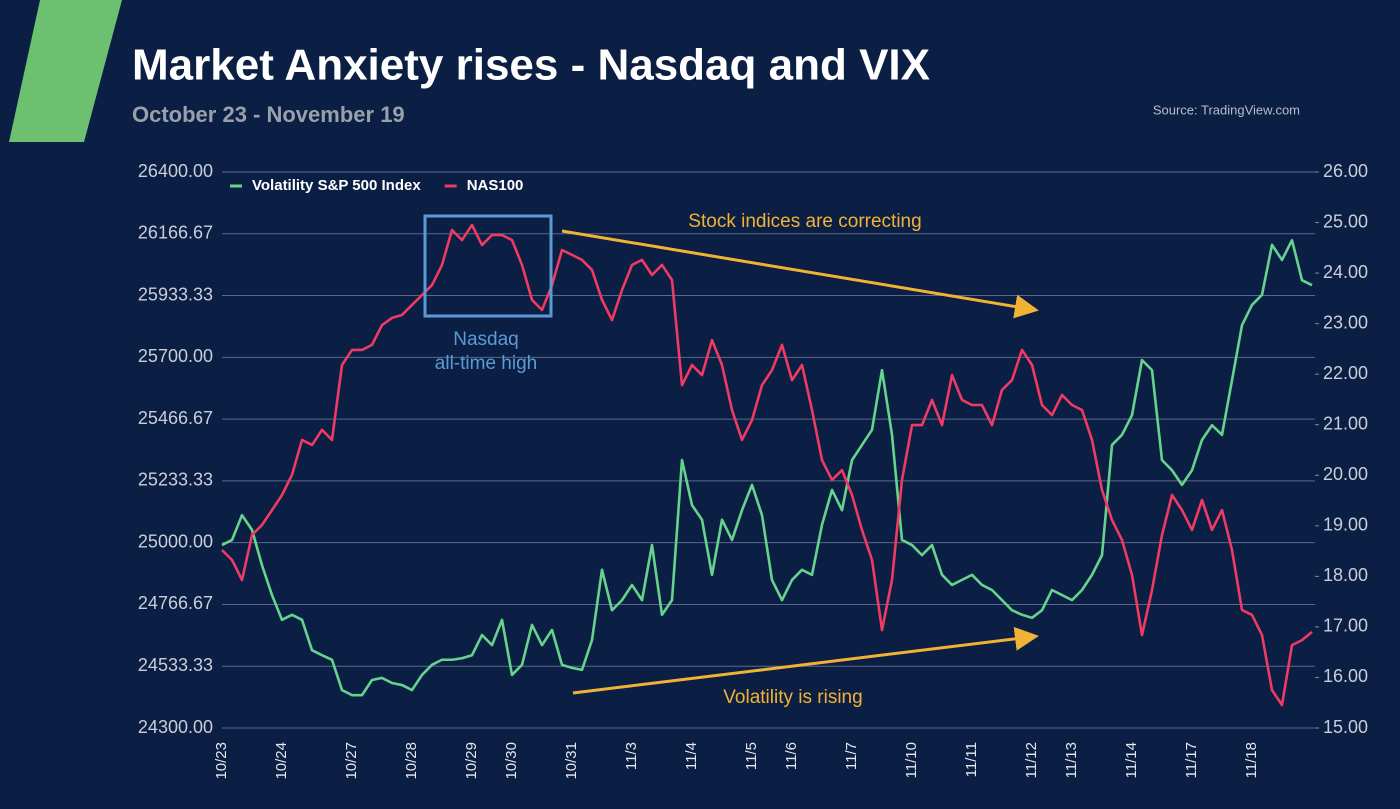  What do you see at coordinates (175, 665) in the screenshot?
I see `y-tick-label: 24533.33` at bounding box center [175, 665].